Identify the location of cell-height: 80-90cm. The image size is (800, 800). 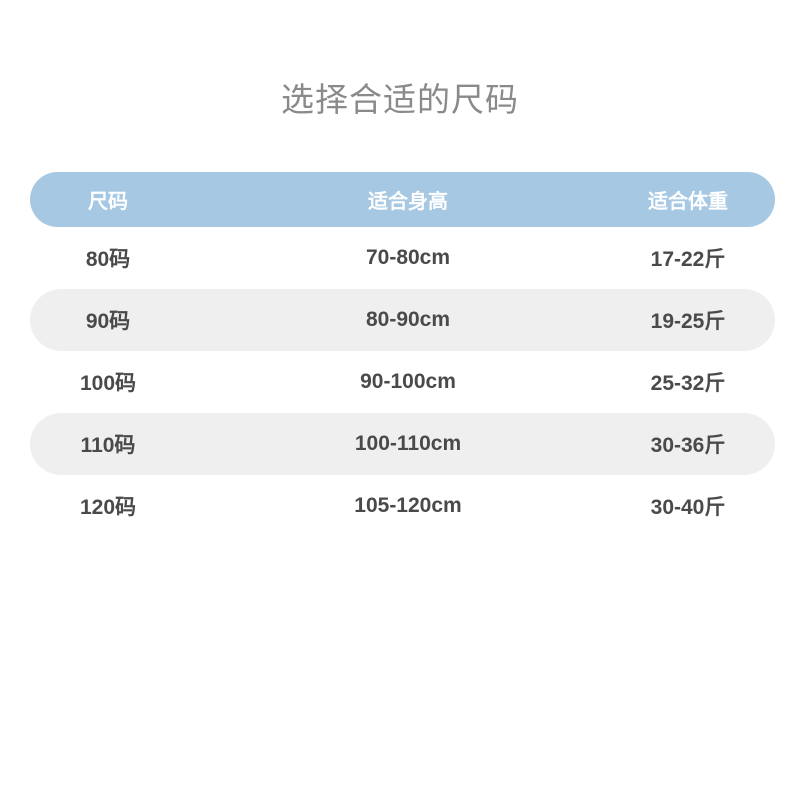
(408, 319).